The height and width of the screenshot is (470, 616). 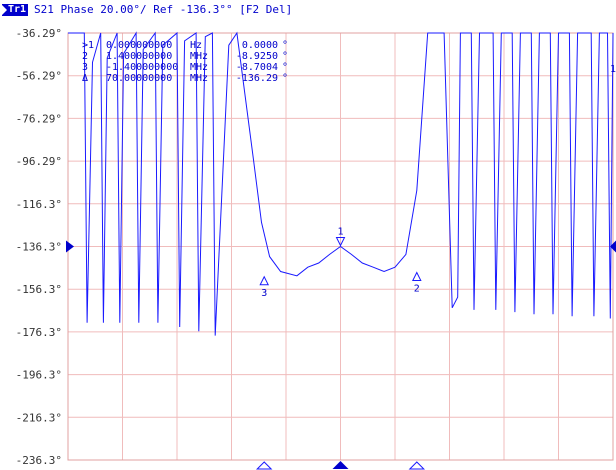 What do you see at coordinates (39, 417) in the screenshot?
I see `y-tick-label: -216.3°` at bounding box center [39, 417].